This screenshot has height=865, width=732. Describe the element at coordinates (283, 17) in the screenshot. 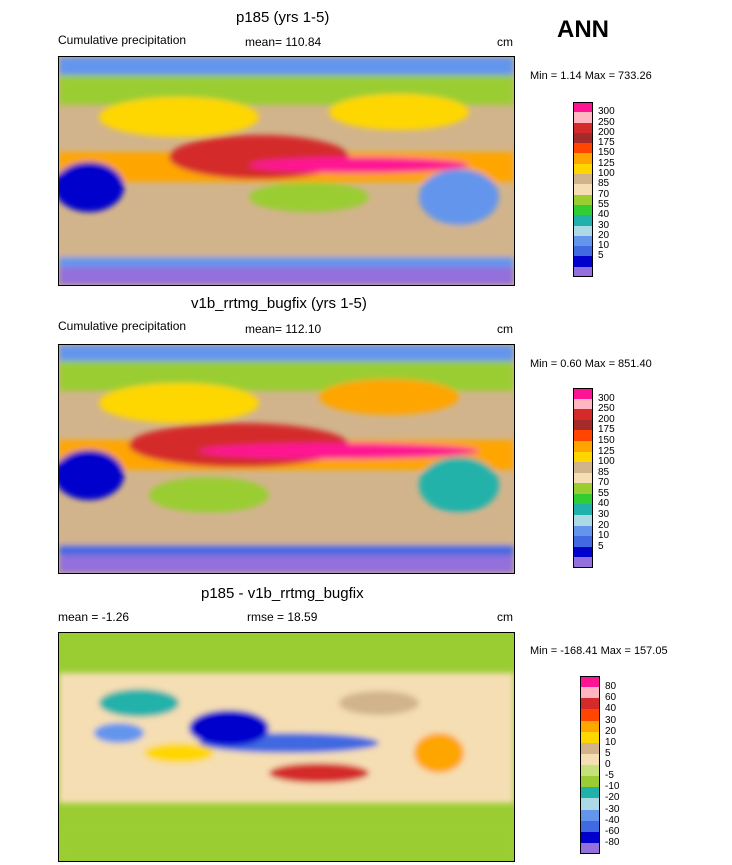

I see `panel-1-title: p185 (yrs 1-5)` at that location.